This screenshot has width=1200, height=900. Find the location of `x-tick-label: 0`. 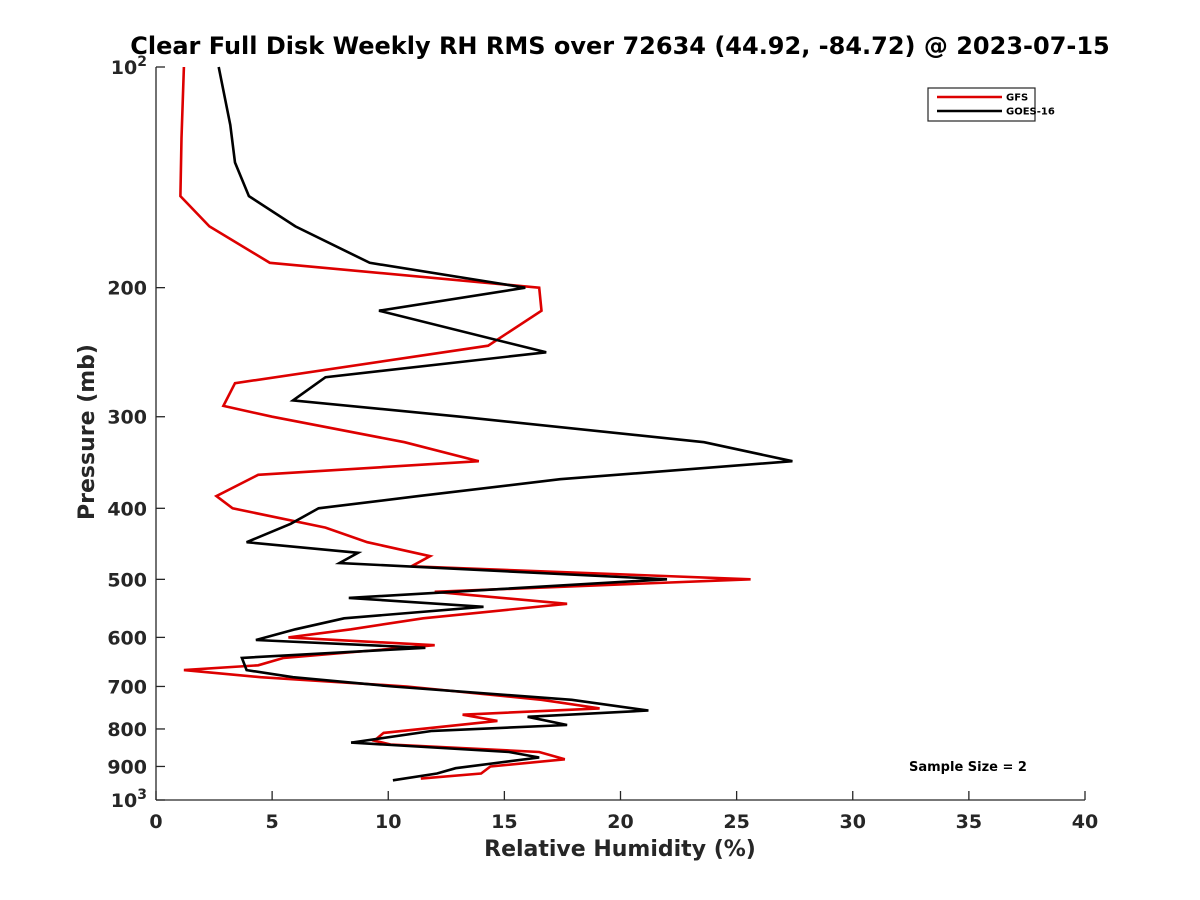

x-tick-label: 0 is located at coordinates (155, 822).